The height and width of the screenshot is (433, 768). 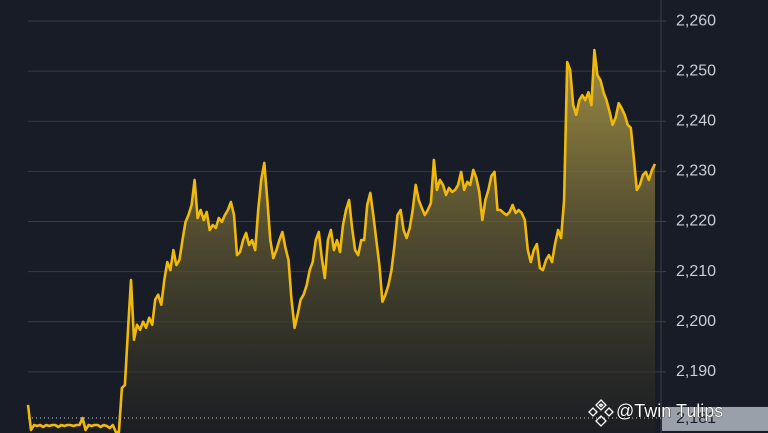 What do you see at coordinates (696, 221) in the screenshot?
I see `y-tick-label: 2,220` at bounding box center [696, 221].